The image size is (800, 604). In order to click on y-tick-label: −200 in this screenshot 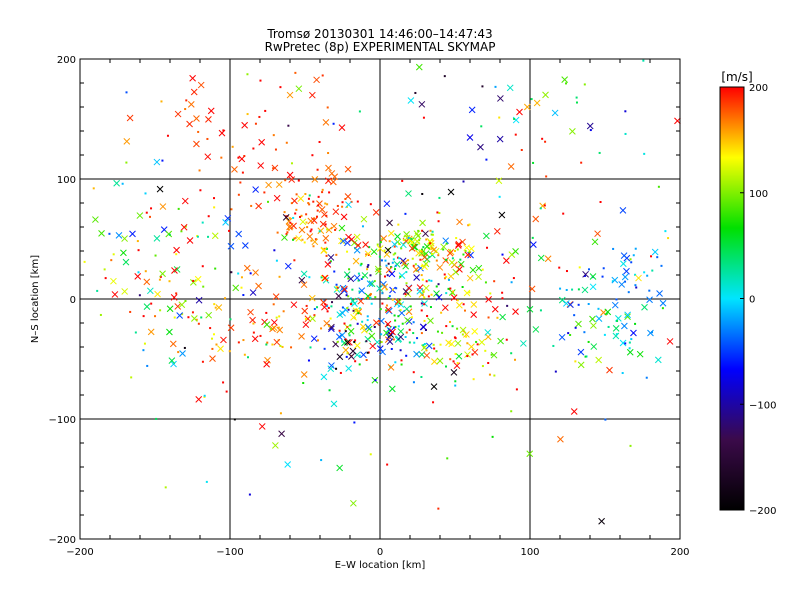, I will do `click(62, 540)`.